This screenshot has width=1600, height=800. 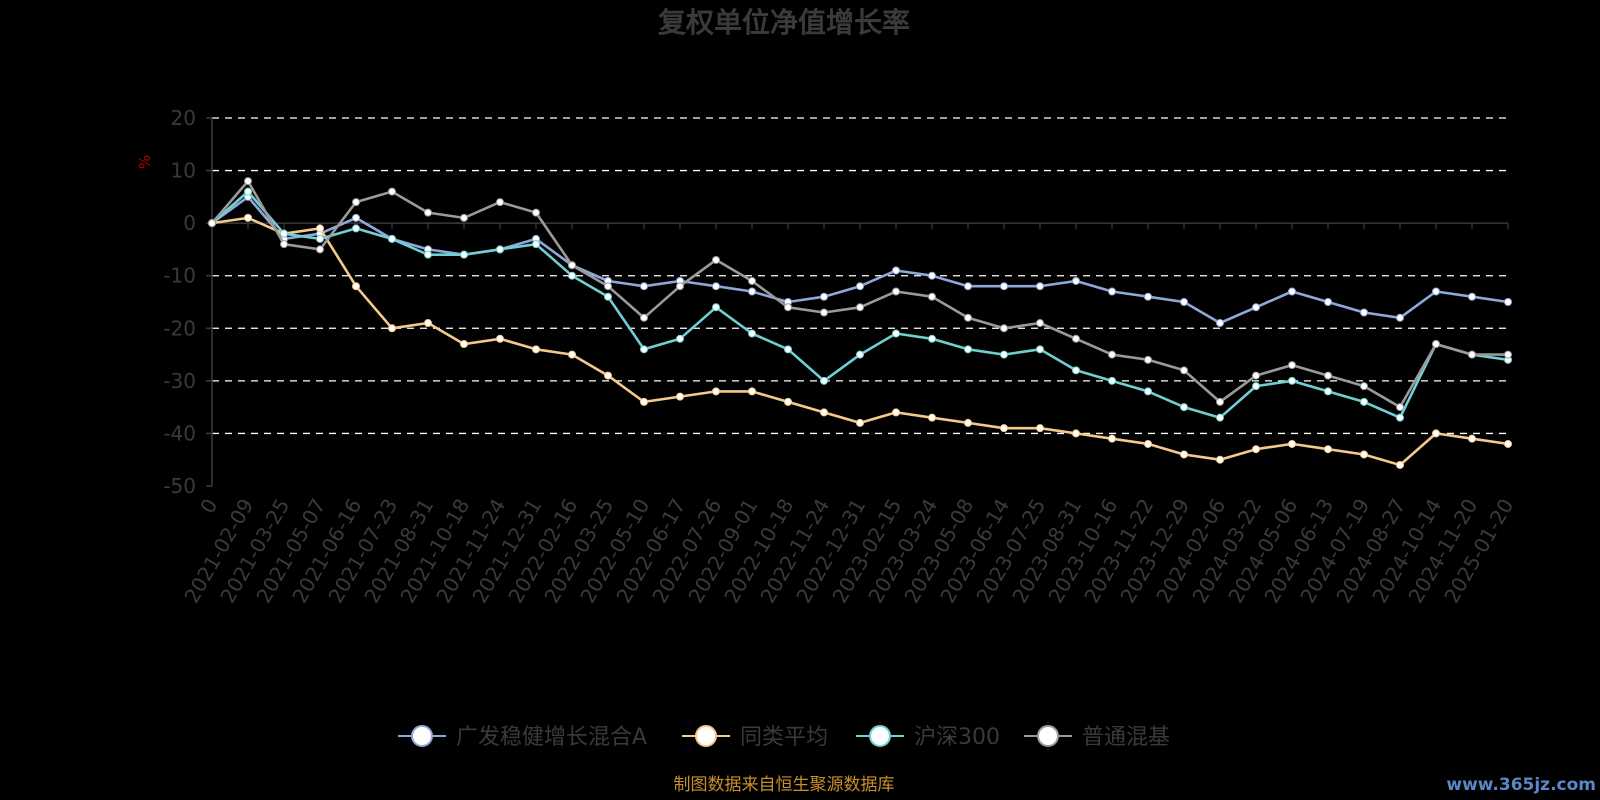 I want to click on legend-item: 广发稳健增长混合A, so click(x=522, y=737).